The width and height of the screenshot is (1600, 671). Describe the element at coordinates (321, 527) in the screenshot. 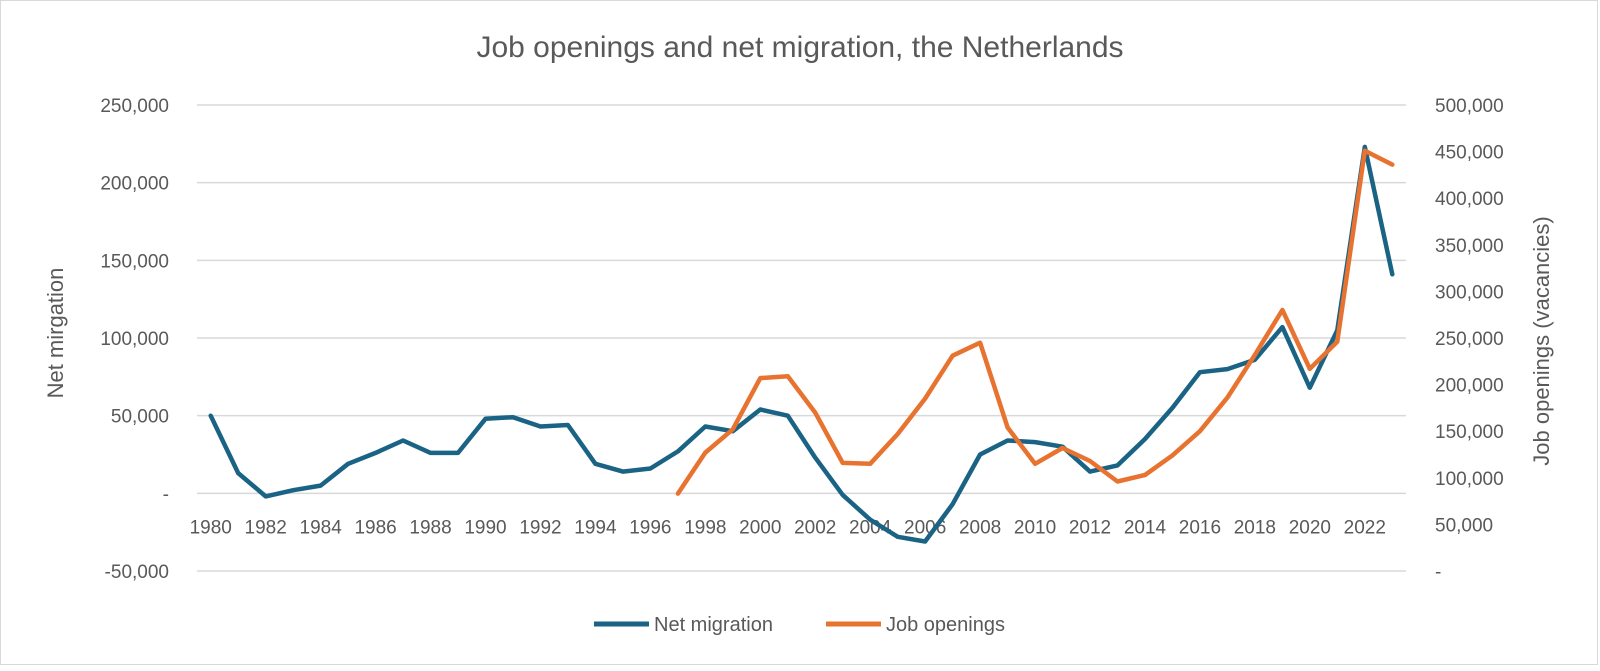

I see `x-tick-label: 1984` at that location.